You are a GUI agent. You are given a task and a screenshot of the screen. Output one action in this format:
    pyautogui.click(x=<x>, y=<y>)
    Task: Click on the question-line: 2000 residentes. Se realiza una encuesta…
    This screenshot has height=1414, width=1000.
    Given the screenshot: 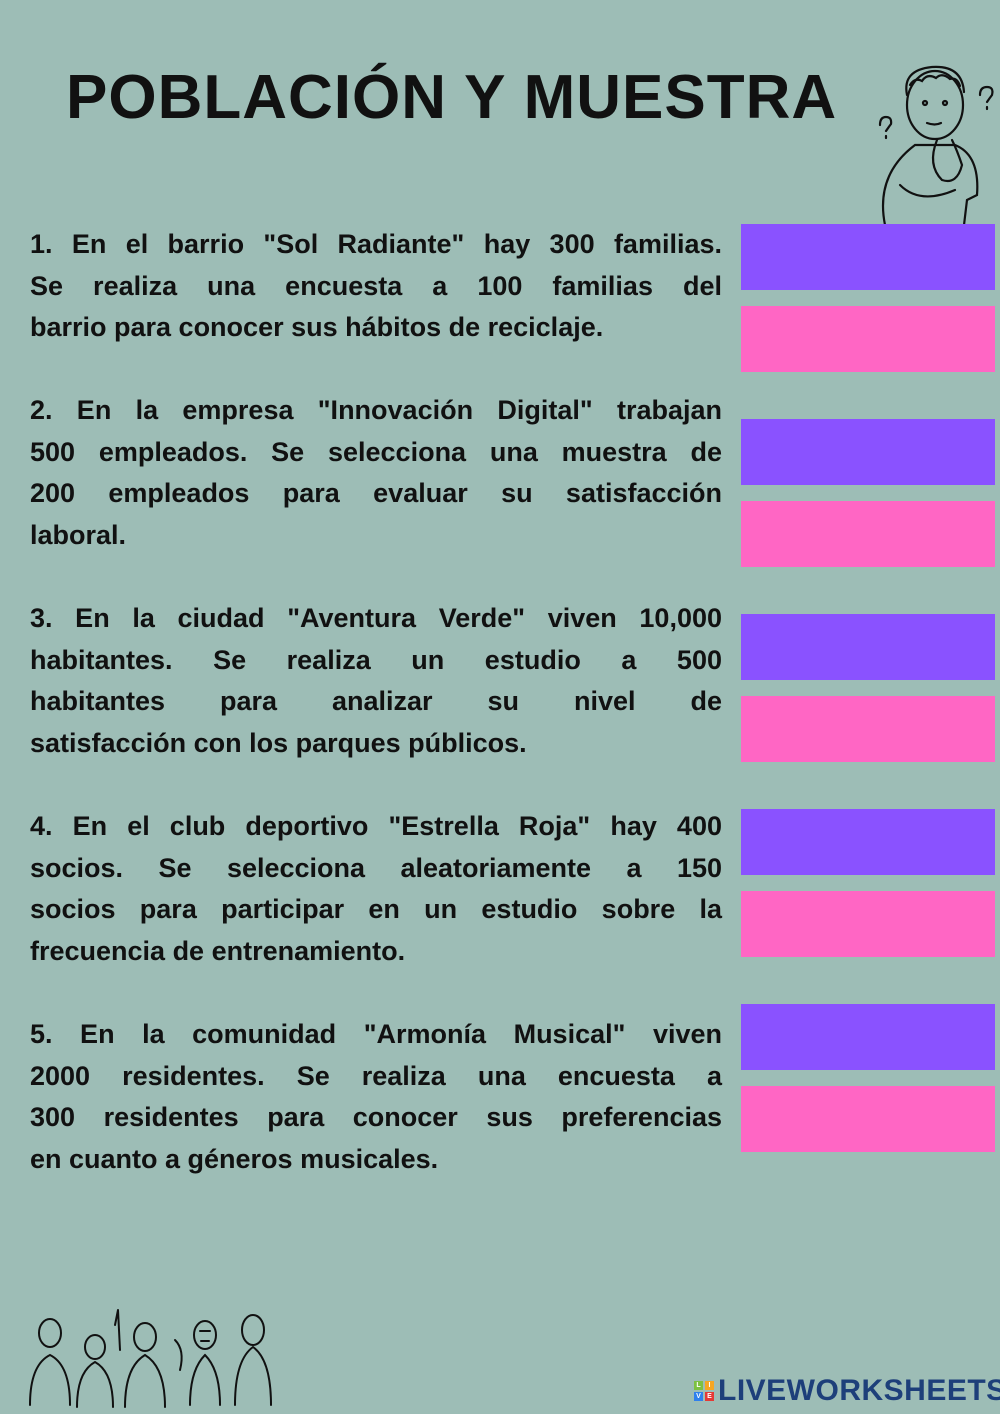 What is the action you would take?
    pyautogui.click(x=376, y=1075)
    